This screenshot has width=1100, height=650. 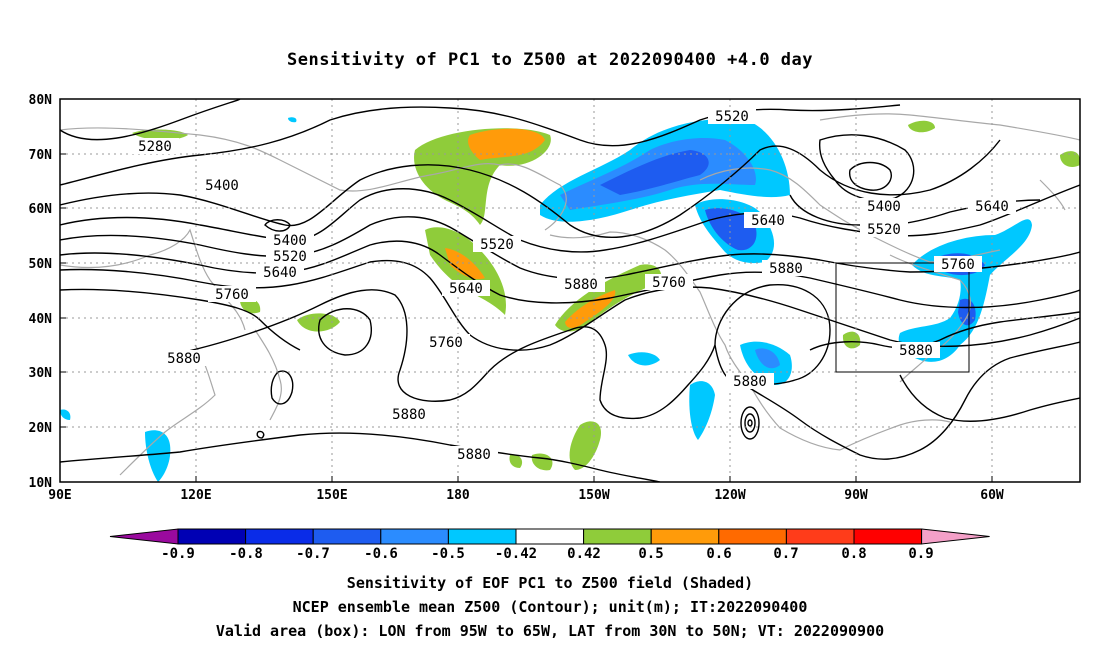 I want to click on lat-label: 10N, so click(x=41, y=483).